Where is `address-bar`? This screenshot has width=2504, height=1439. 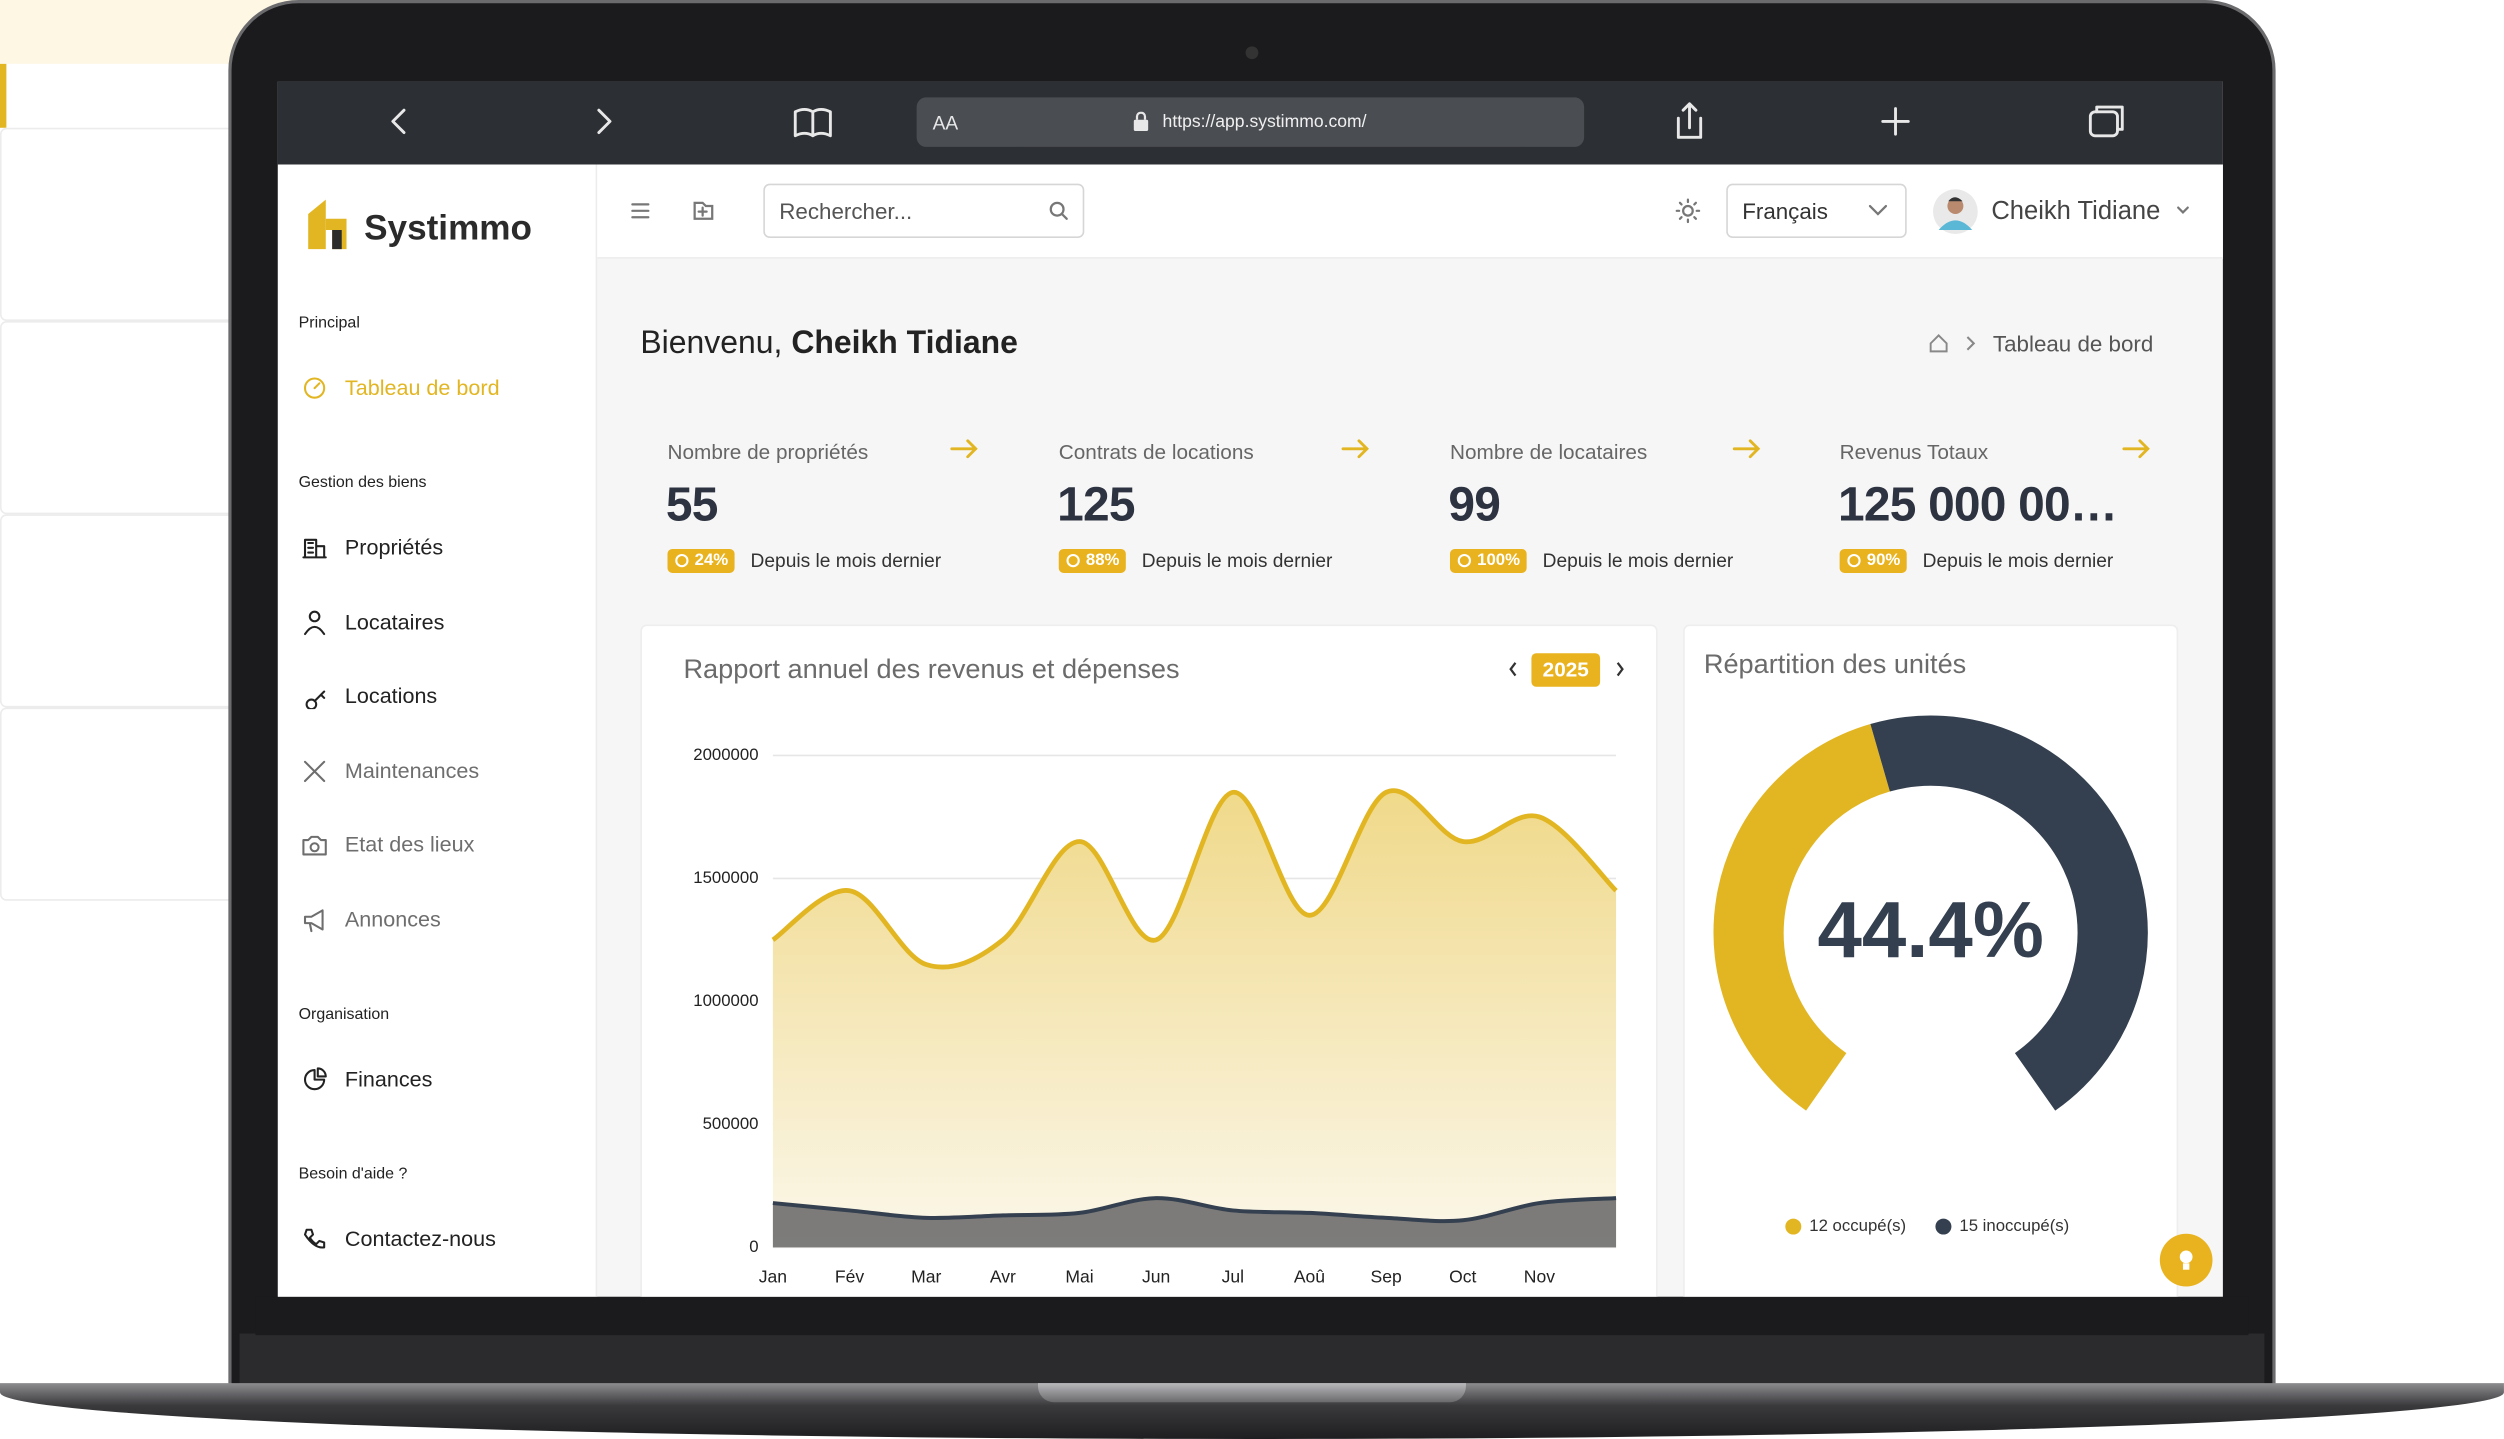 address-bar is located at coordinates (1250, 122).